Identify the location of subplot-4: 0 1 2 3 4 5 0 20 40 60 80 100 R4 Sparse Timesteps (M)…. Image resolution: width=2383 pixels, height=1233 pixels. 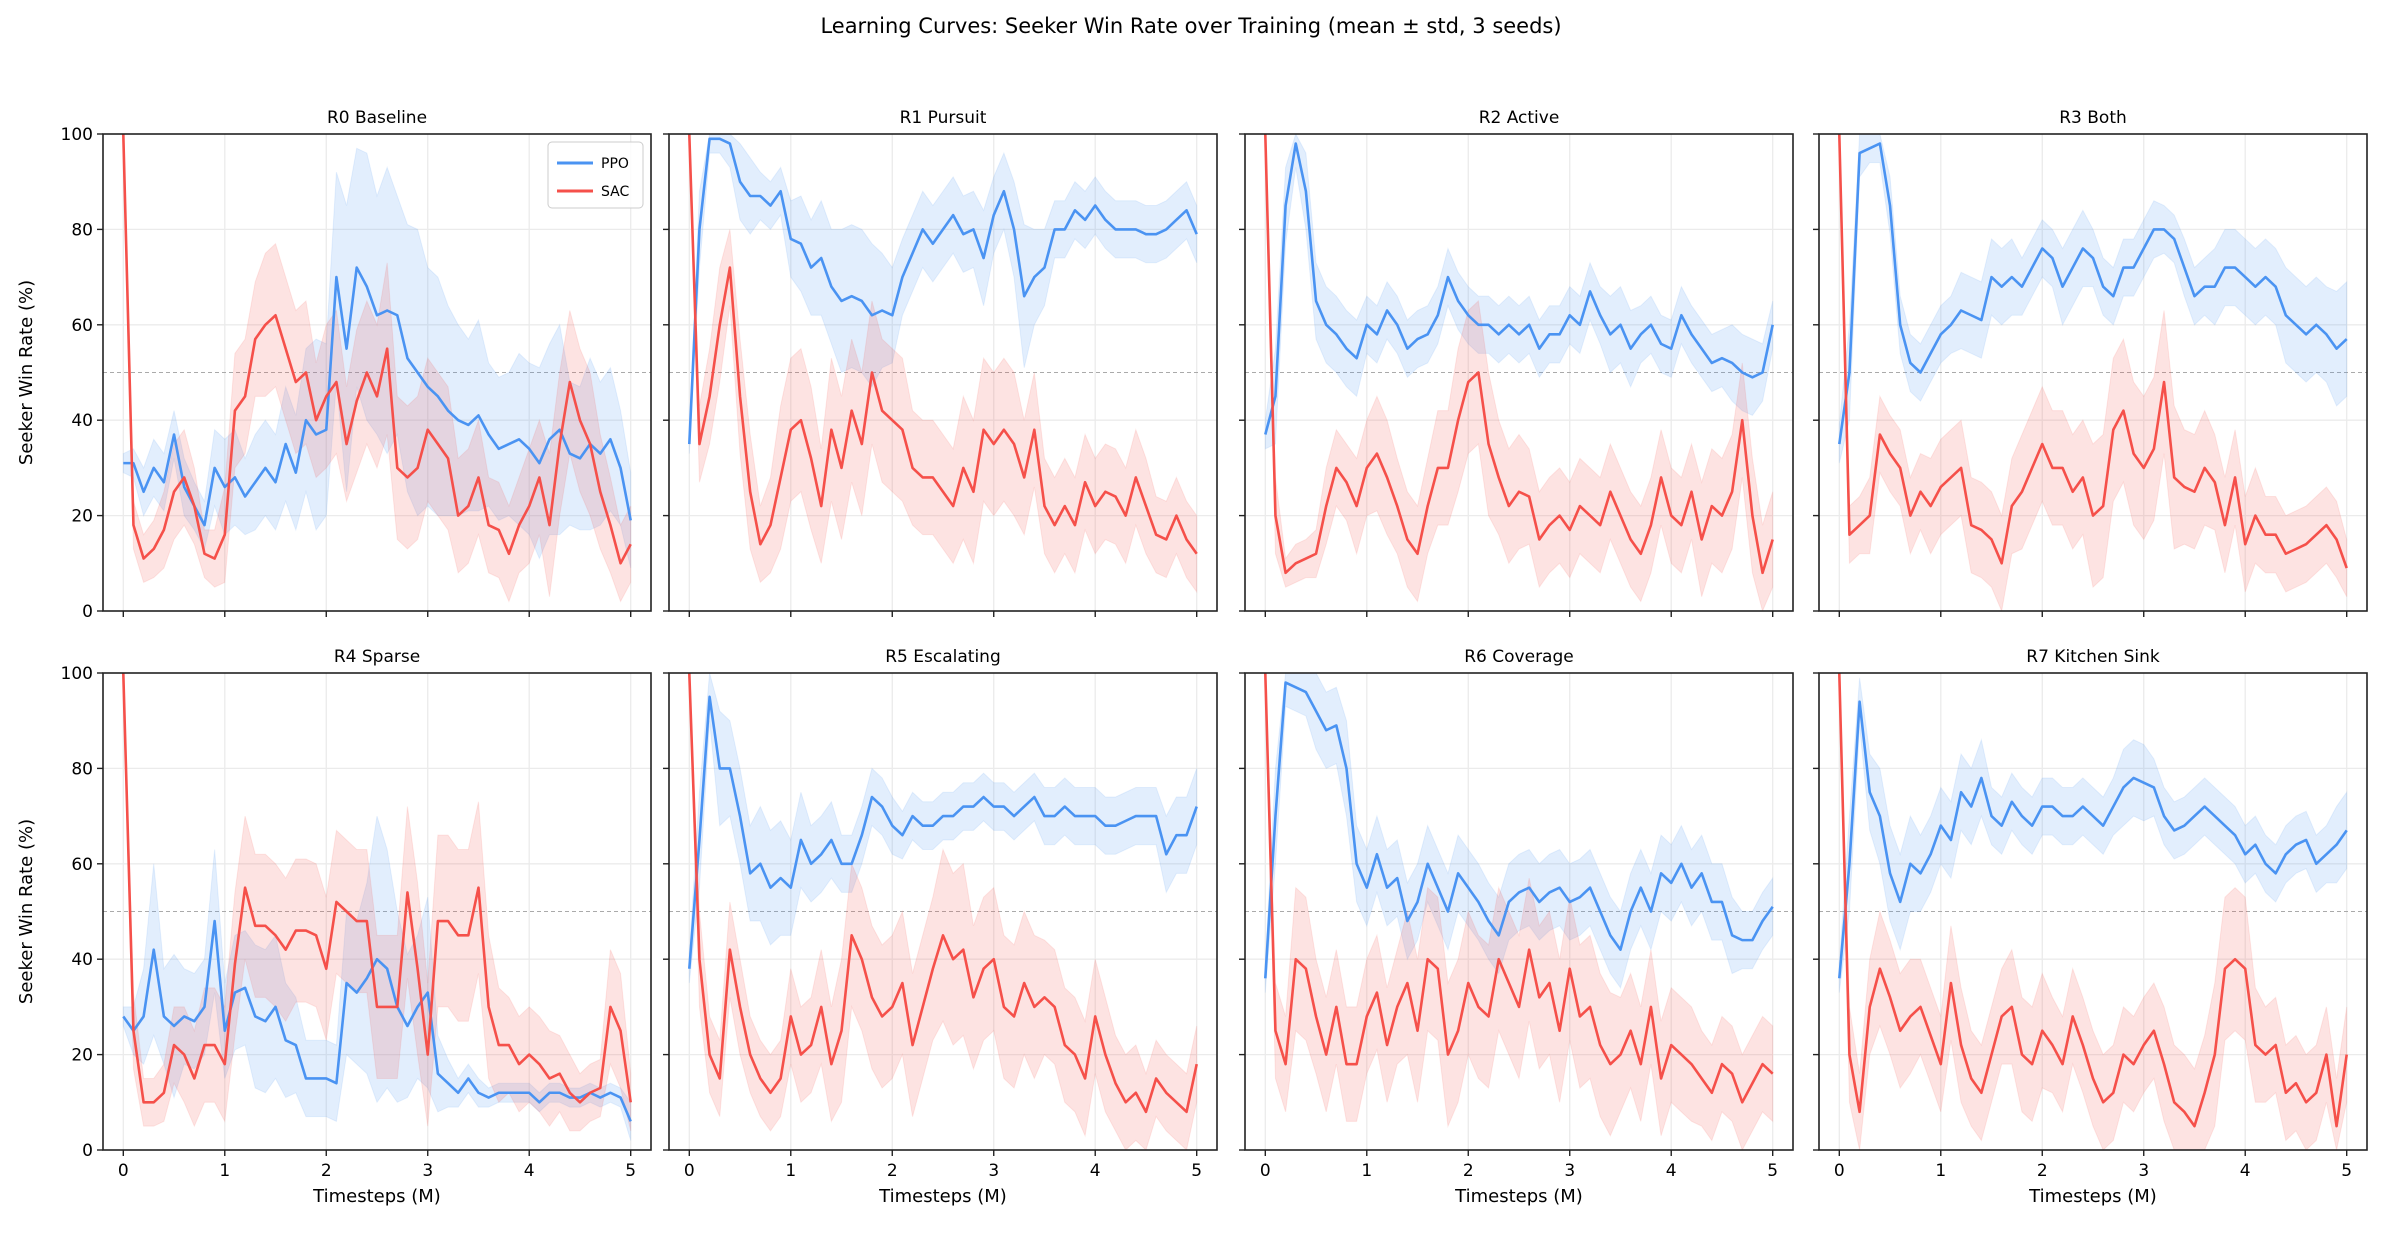
(334, 927).